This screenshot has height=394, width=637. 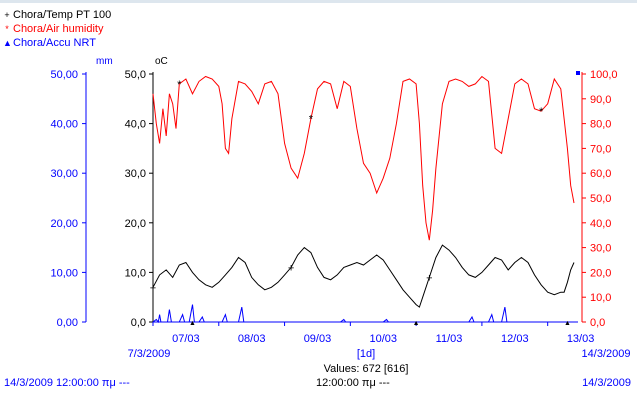 I want to click on values-count-label: Values: 672 [616], so click(x=366, y=369).